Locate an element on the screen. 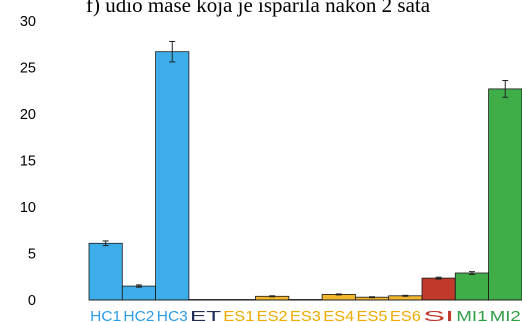 This screenshot has width=522, height=322. x-tick-label: ES3 is located at coordinates (305, 315).